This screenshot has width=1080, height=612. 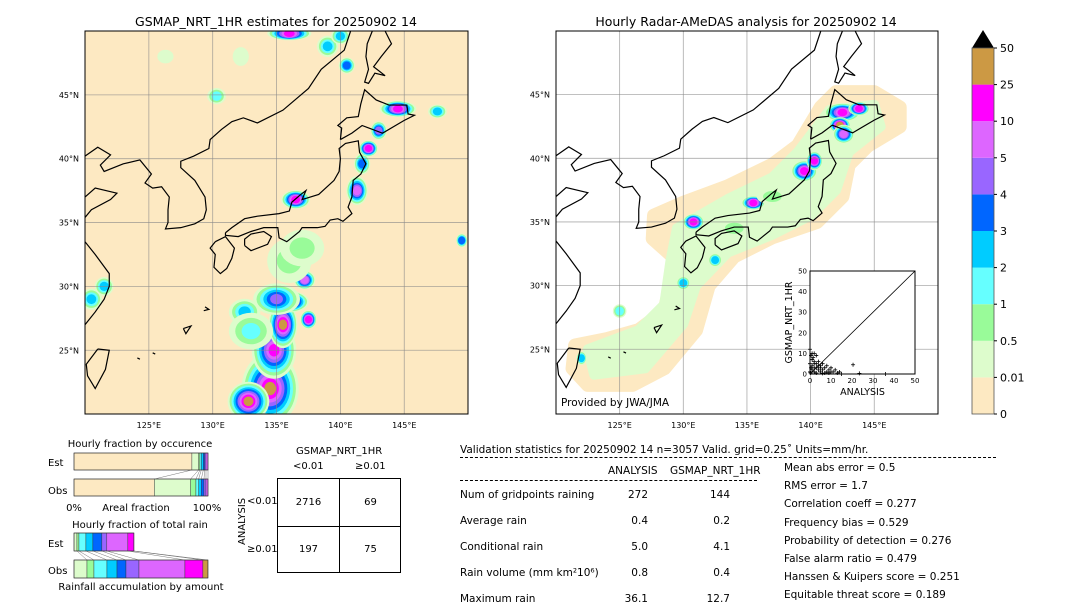 What do you see at coordinates (370, 502) in the screenshot?
I see `cell-false-alarm: 69` at bounding box center [370, 502].